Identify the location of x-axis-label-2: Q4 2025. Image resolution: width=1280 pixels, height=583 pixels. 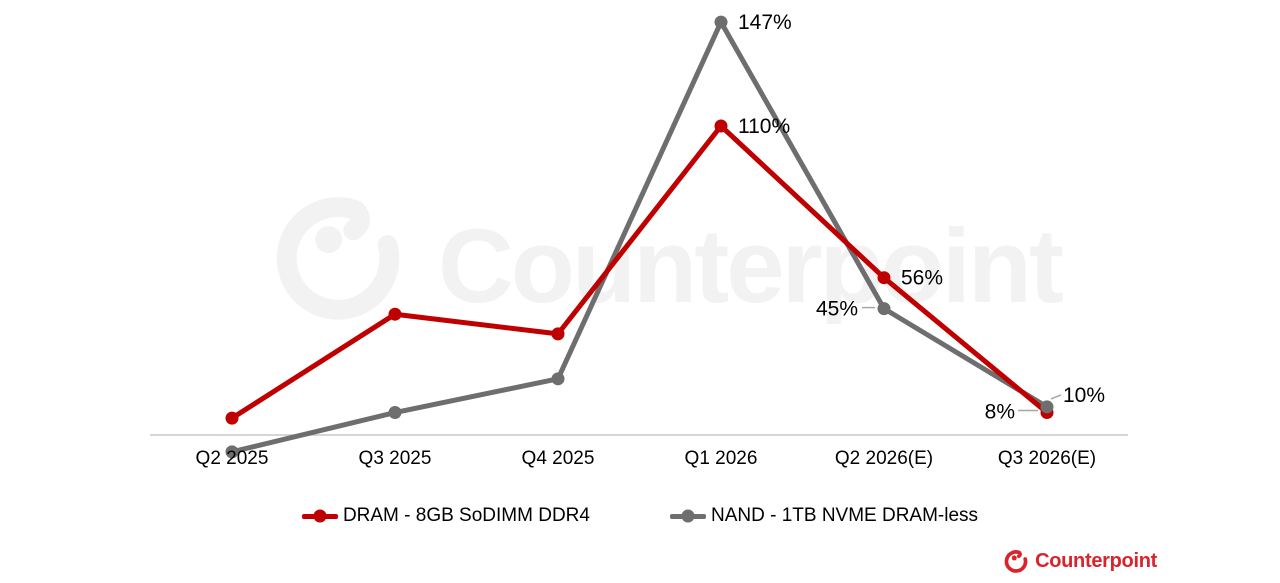
(558, 458).